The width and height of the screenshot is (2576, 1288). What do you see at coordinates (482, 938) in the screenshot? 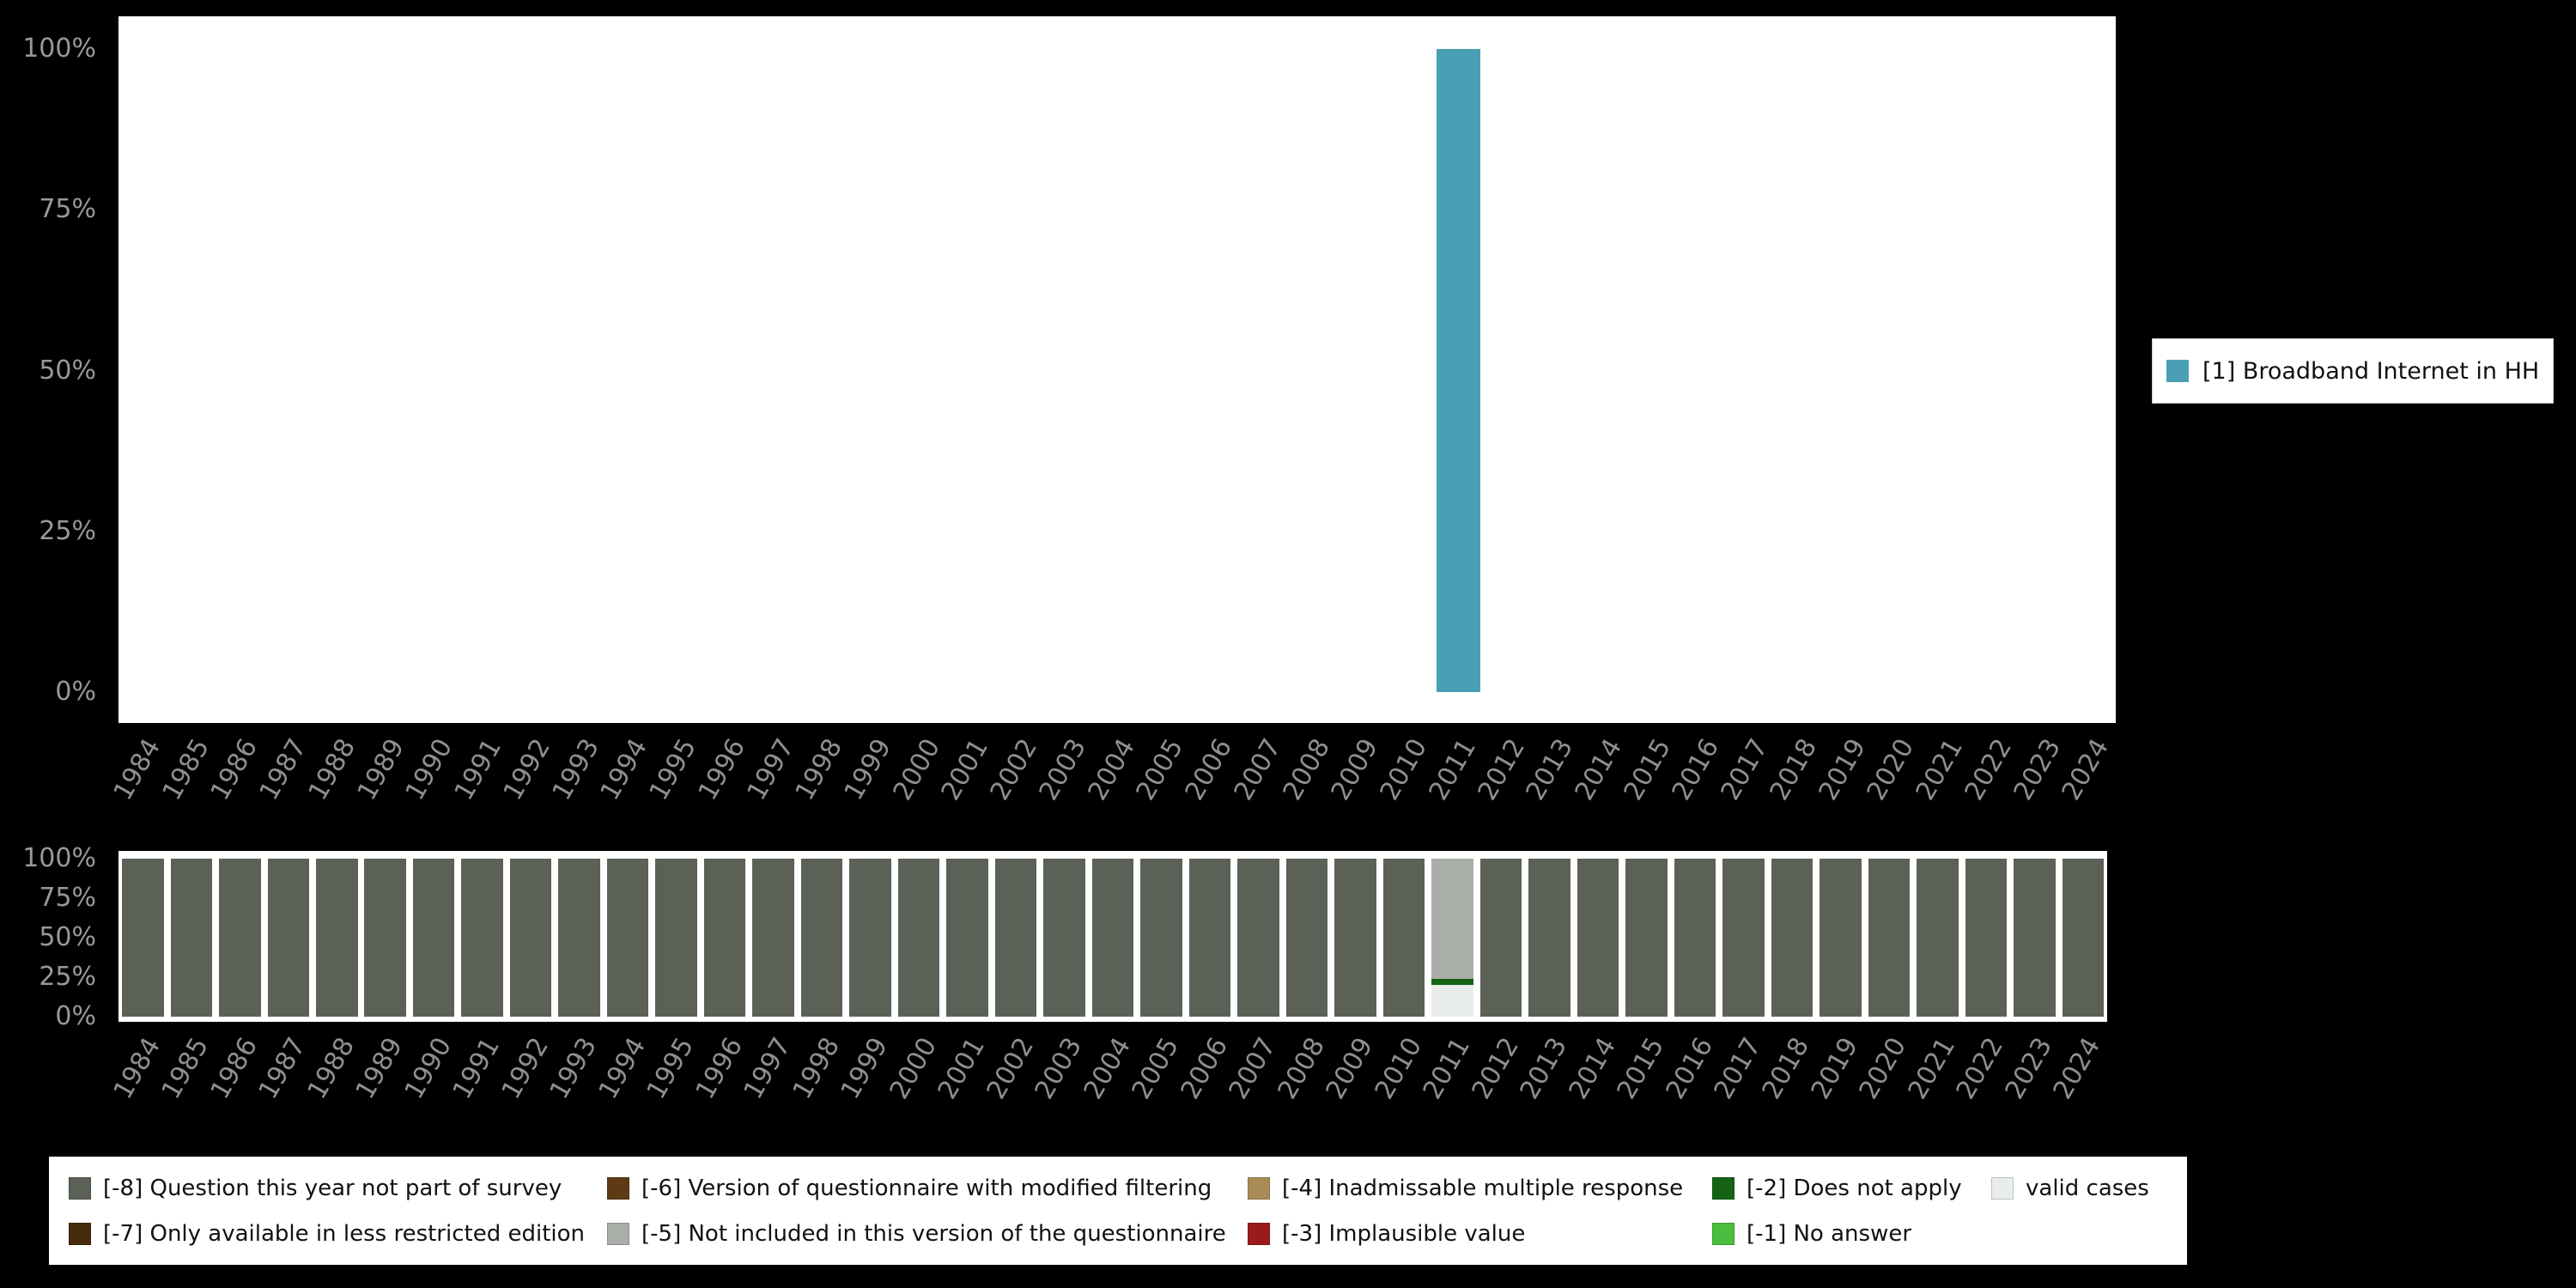
I see `stack-segment-1991` at bounding box center [482, 938].